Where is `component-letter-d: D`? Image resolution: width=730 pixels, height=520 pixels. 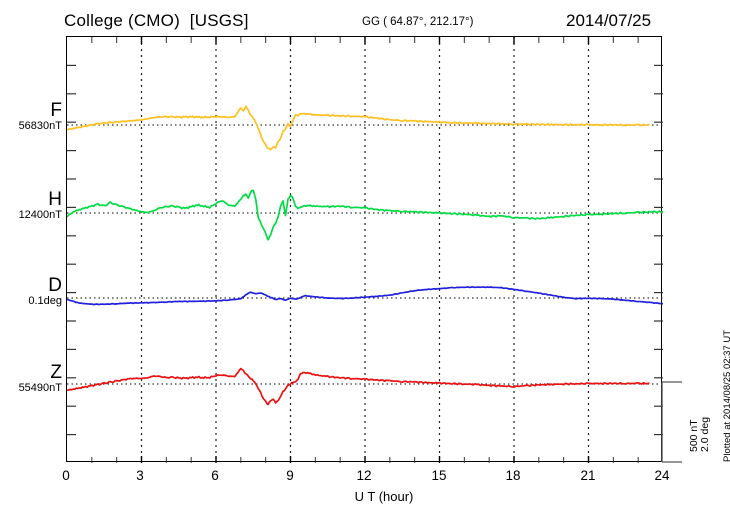
component-letter-d: D is located at coordinates (55, 285).